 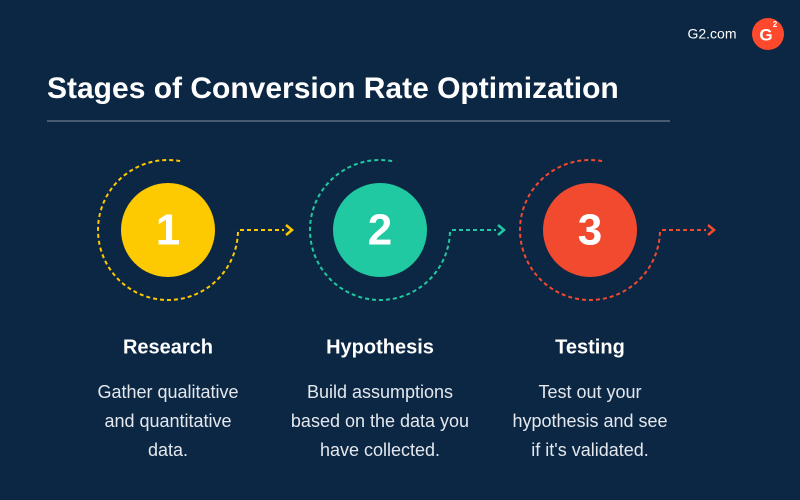 I want to click on stage-title: Hypothesis, so click(x=380, y=347).